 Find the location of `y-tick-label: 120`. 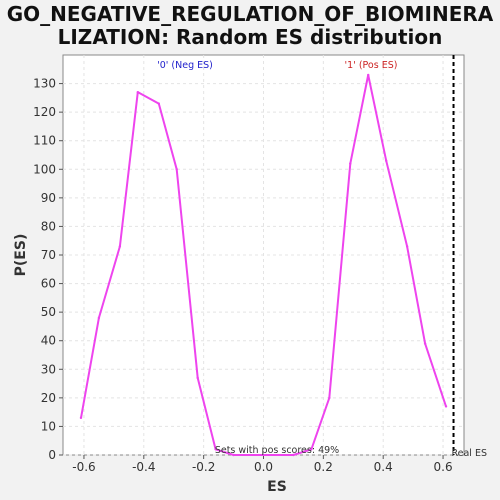

y-tick-label: 120 is located at coordinates (44, 112).